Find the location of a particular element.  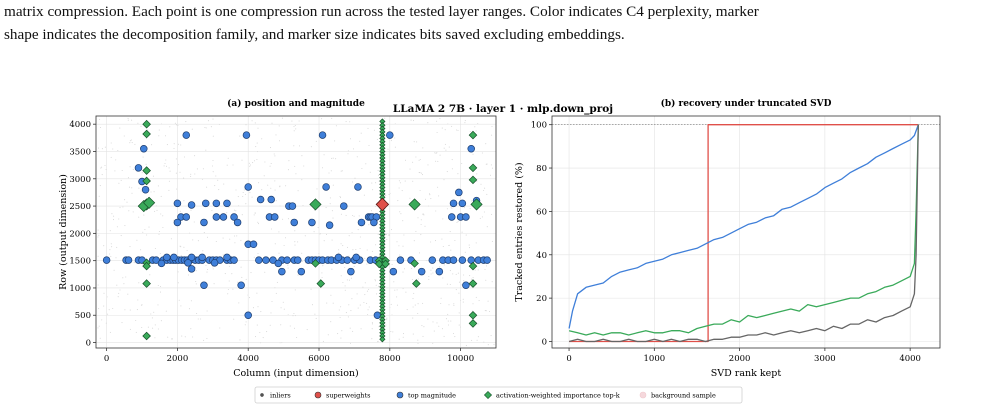

x-tick-label: 2000 is located at coordinates (740, 359).